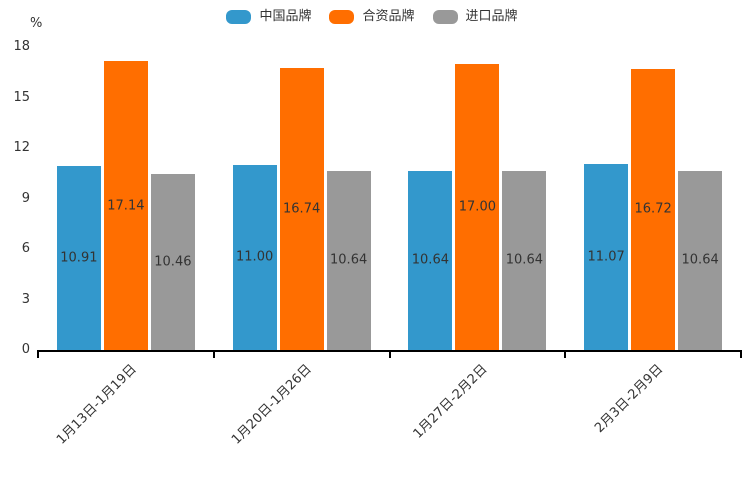  Describe the element at coordinates (21, 147) in the screenshot. I see `y-tick-label: 12` at that location.